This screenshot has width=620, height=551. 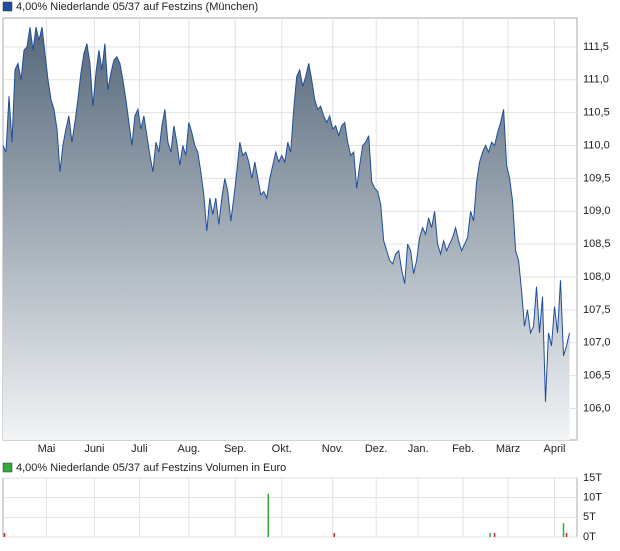 I want to click on x-tick-label: Dez., so click(x=376, y=449).